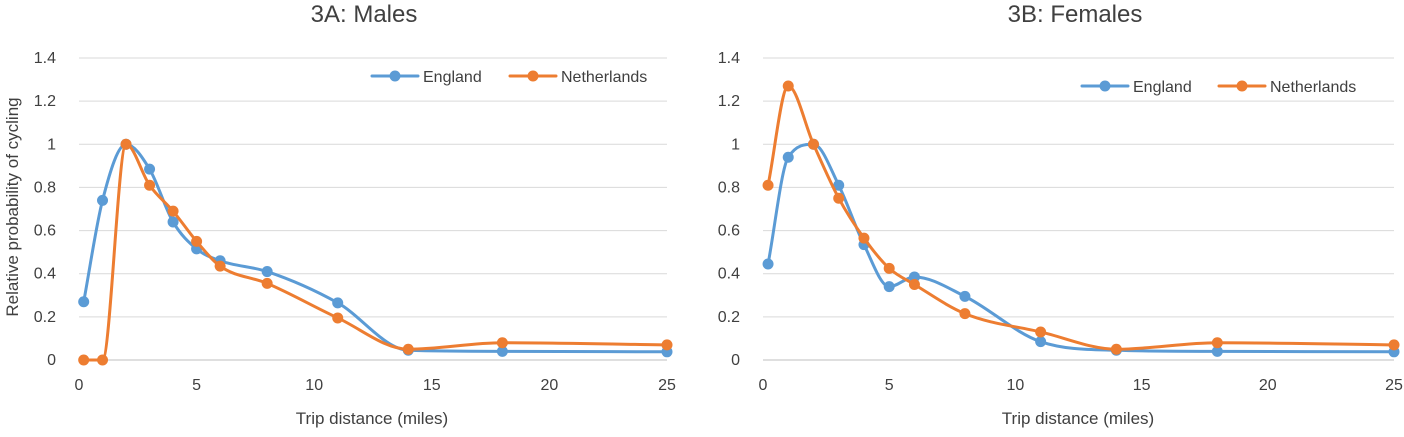 The height and width of the screenshot is (437, 1404). Describe the element at coordinates (364, 14) in the screenshot. I see `chart-title: 3A: Males` at that location.